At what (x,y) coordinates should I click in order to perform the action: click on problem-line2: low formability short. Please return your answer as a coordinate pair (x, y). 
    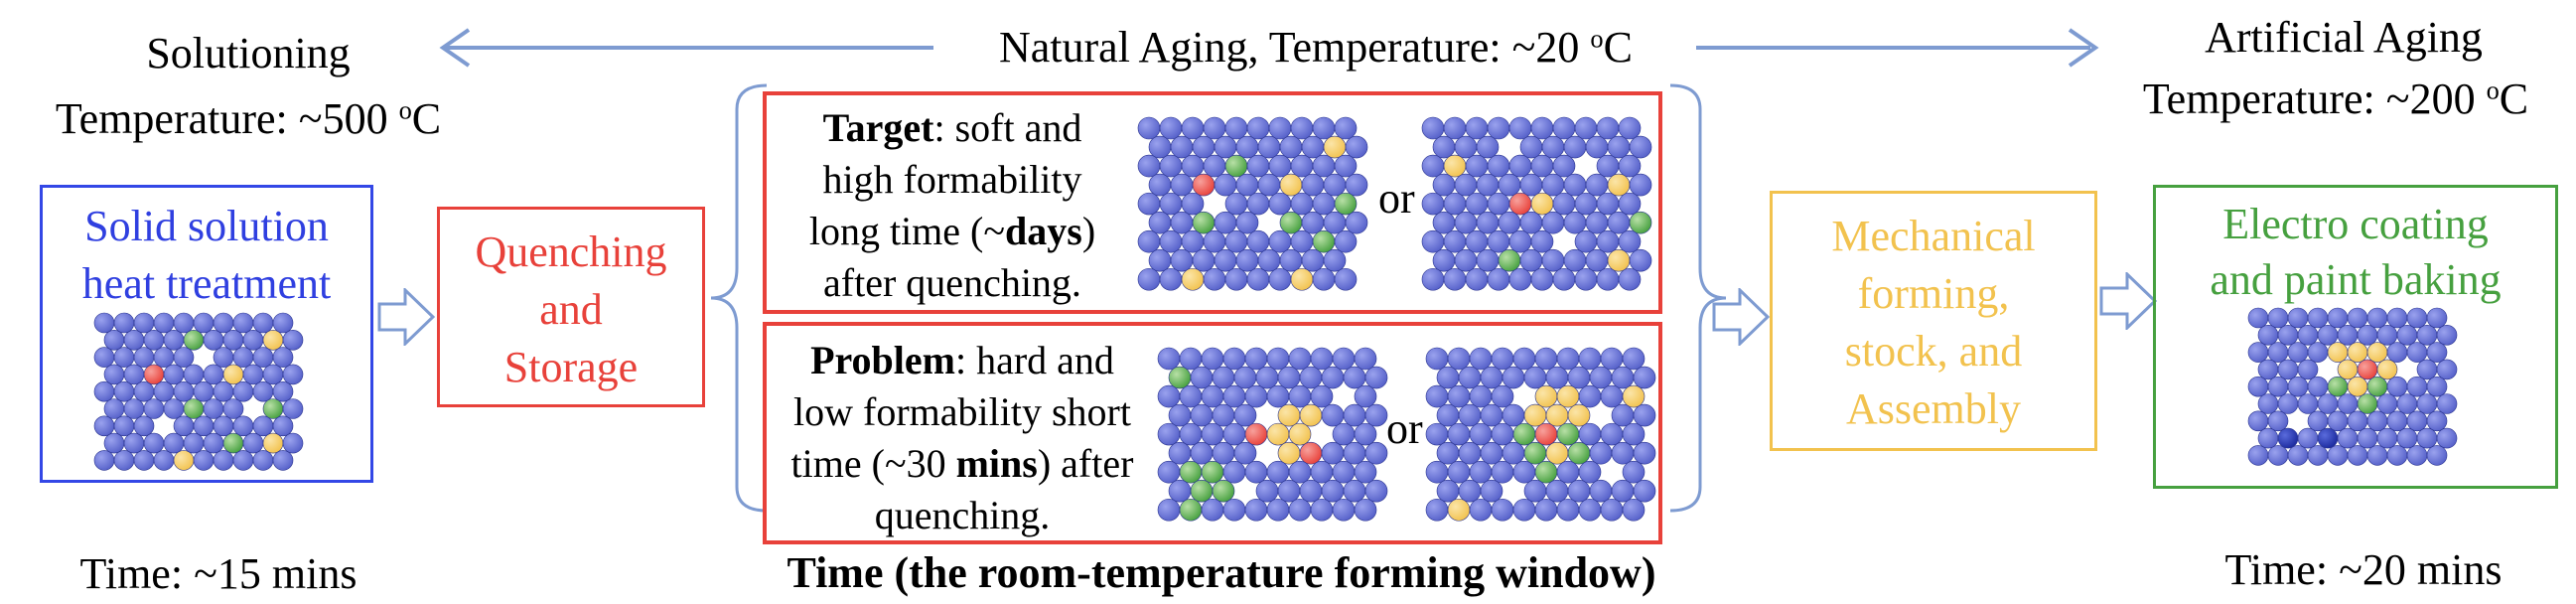
    Looking at the image, I should click on (962, 411).